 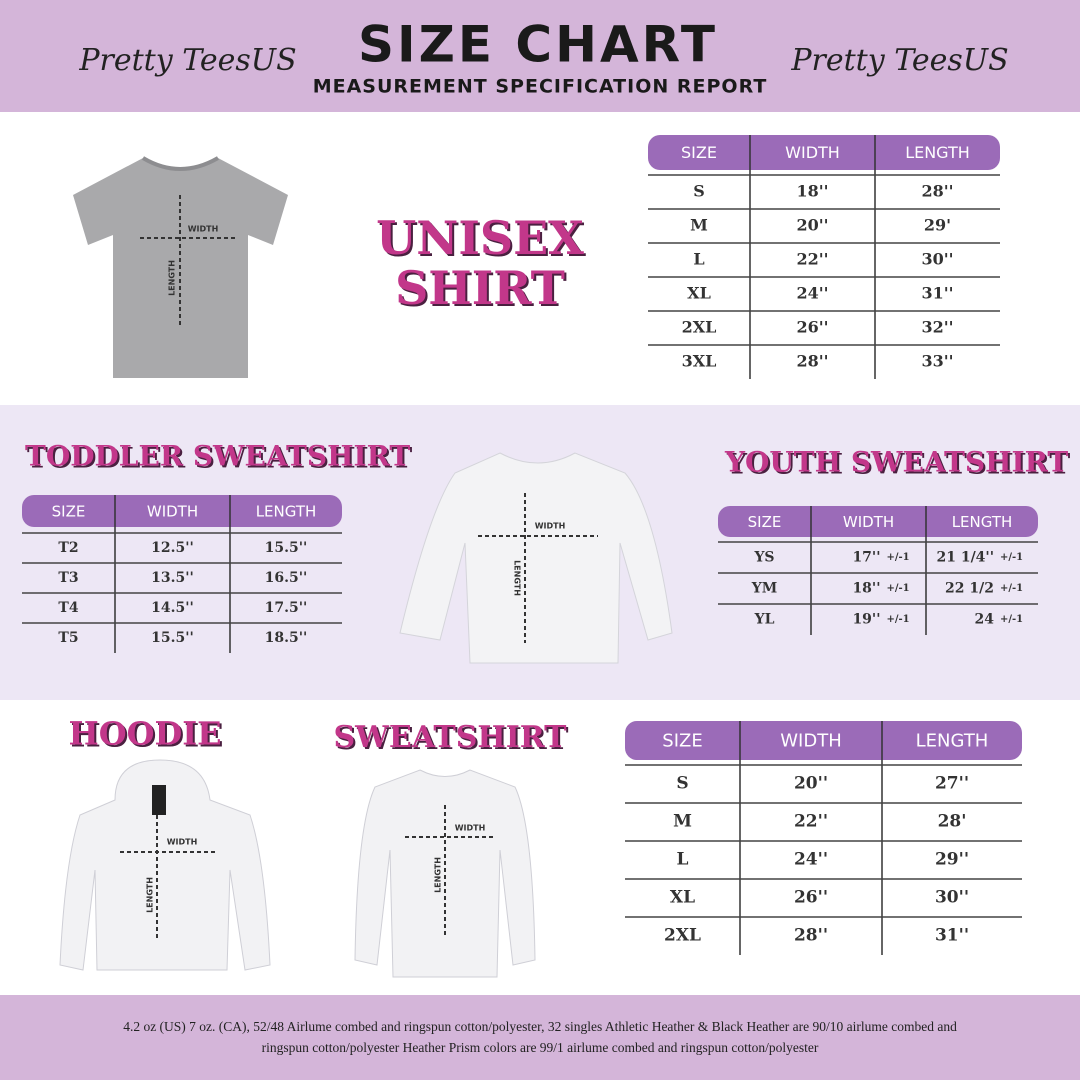 What do you see at coordinates (937, 327) in the screenshot?
I see `measure-cell: 32''` at bounding box center [937, 327].